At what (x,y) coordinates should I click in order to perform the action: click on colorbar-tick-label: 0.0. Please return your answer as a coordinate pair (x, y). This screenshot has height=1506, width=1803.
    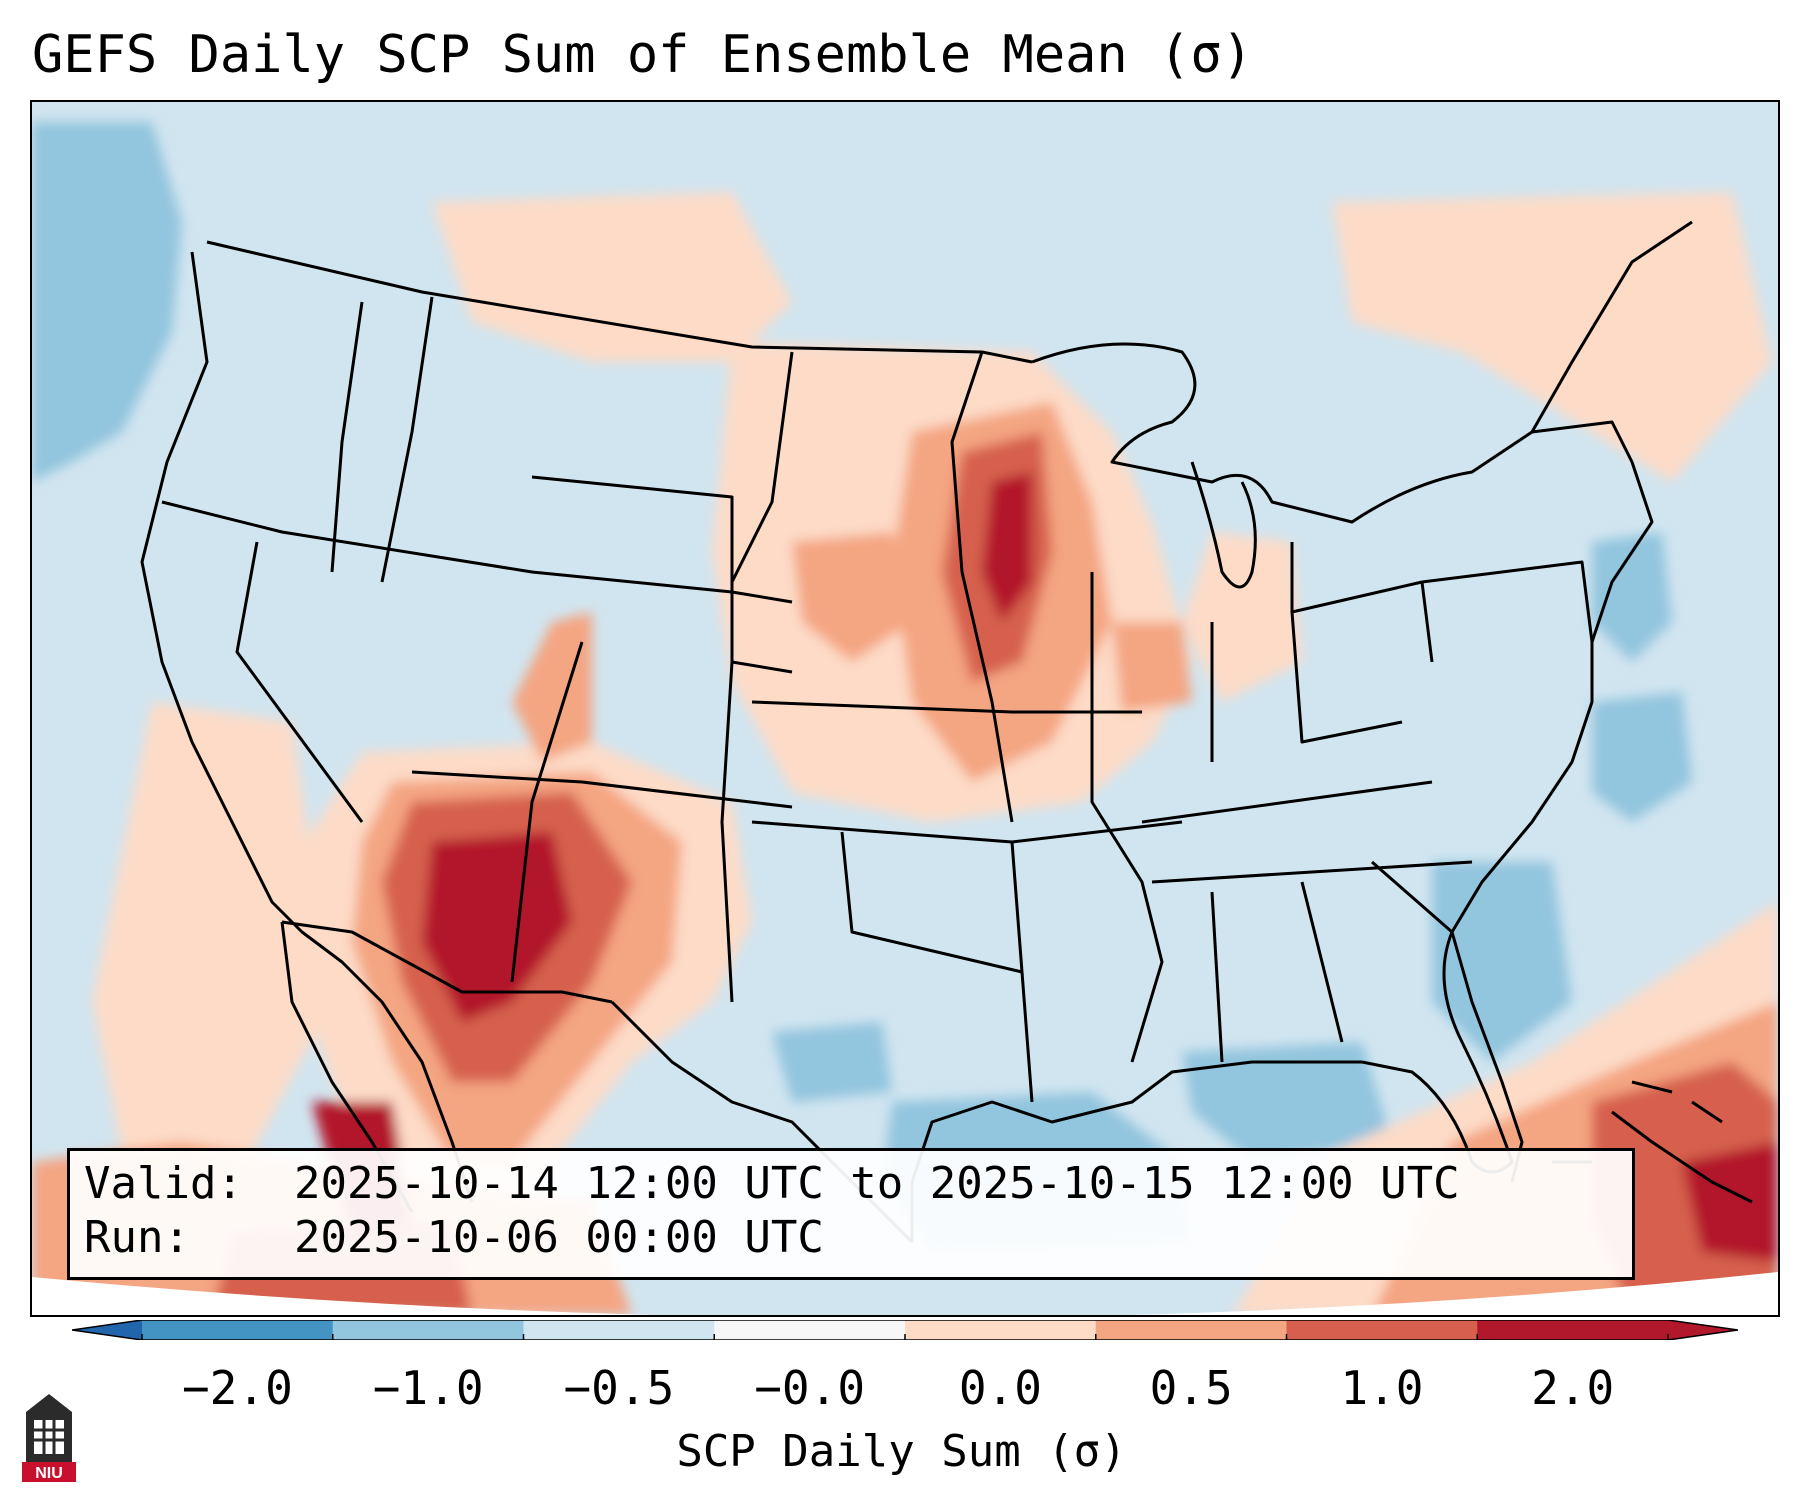
    Looking at the image, I should click on (1000, 1388).